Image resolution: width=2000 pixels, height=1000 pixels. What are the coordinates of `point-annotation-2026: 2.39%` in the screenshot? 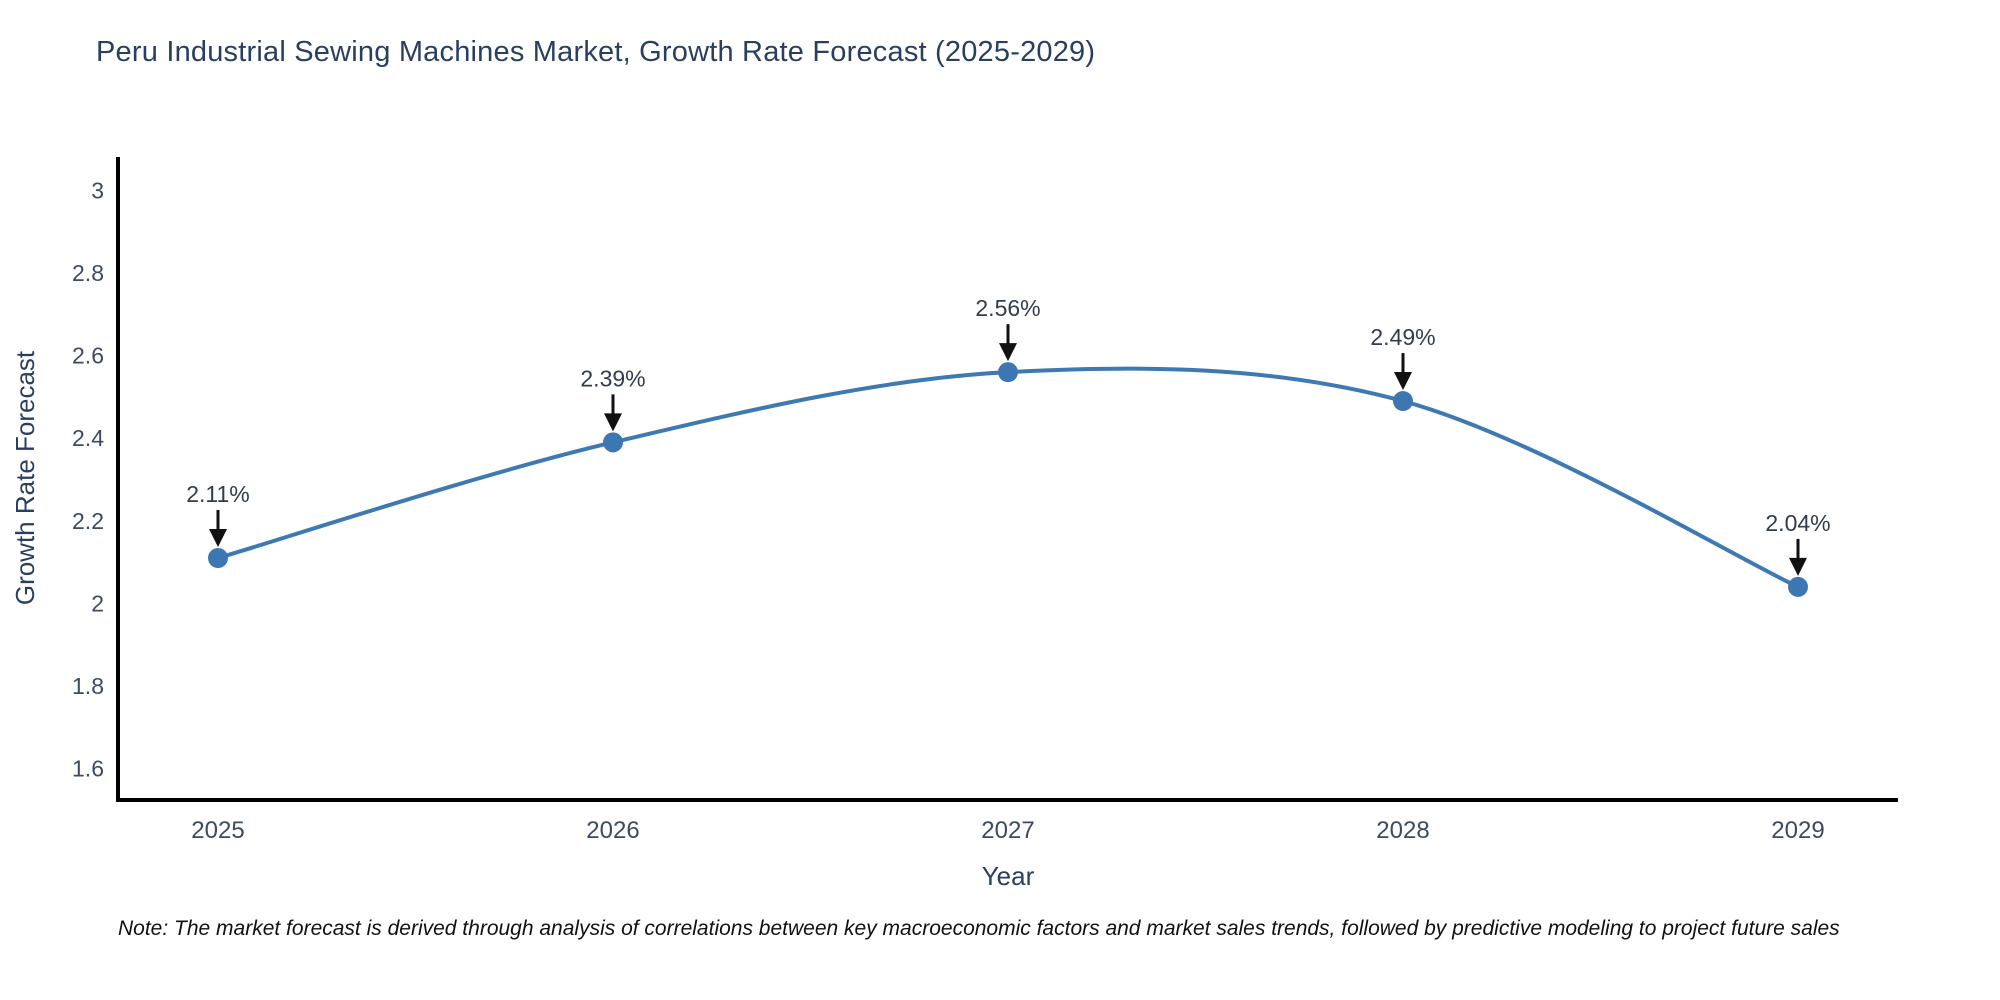 It's located at (613, 398).